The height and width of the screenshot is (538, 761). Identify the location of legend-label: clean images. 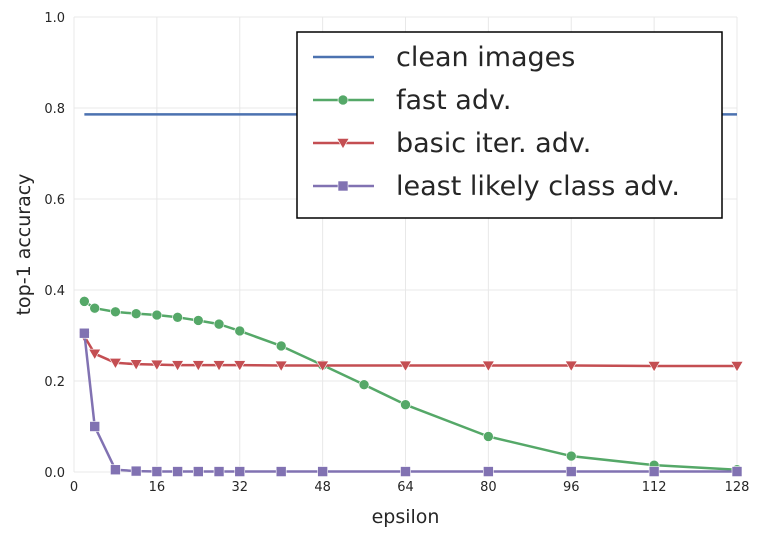
(485, 57).